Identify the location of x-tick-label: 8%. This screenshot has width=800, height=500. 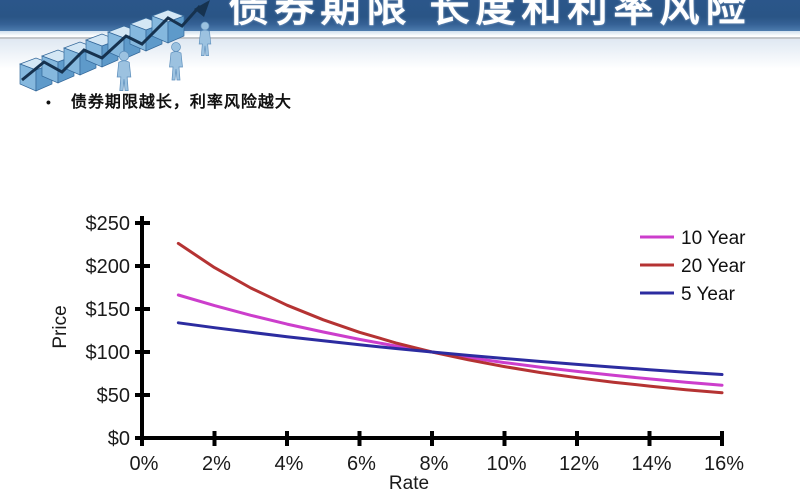
(434, 464).